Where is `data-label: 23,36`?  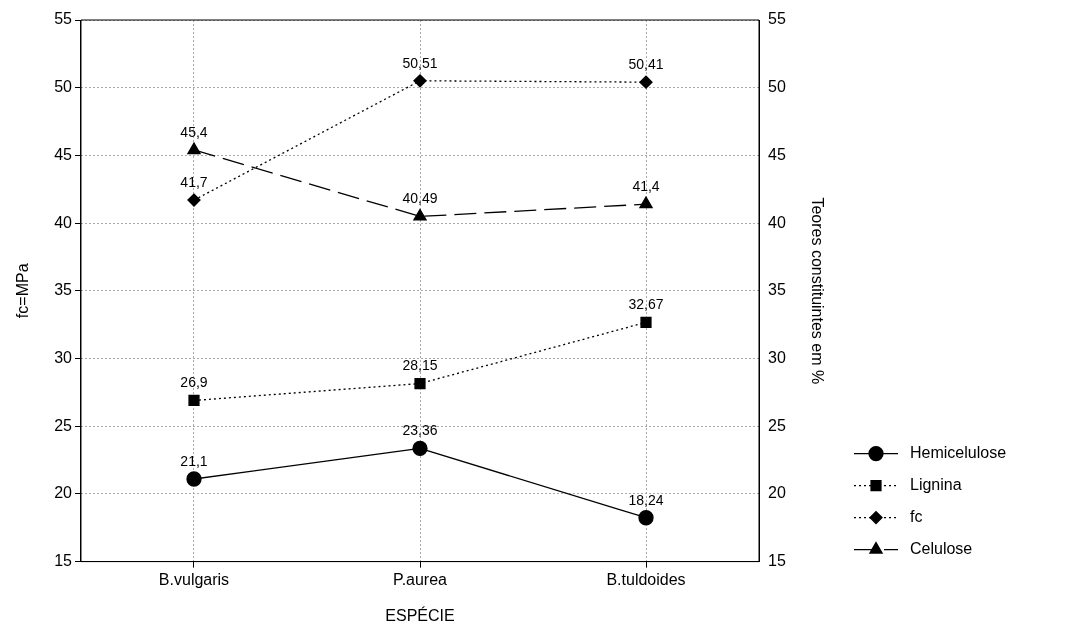 data-label: 23,36 is located at coordinates (420, 430).